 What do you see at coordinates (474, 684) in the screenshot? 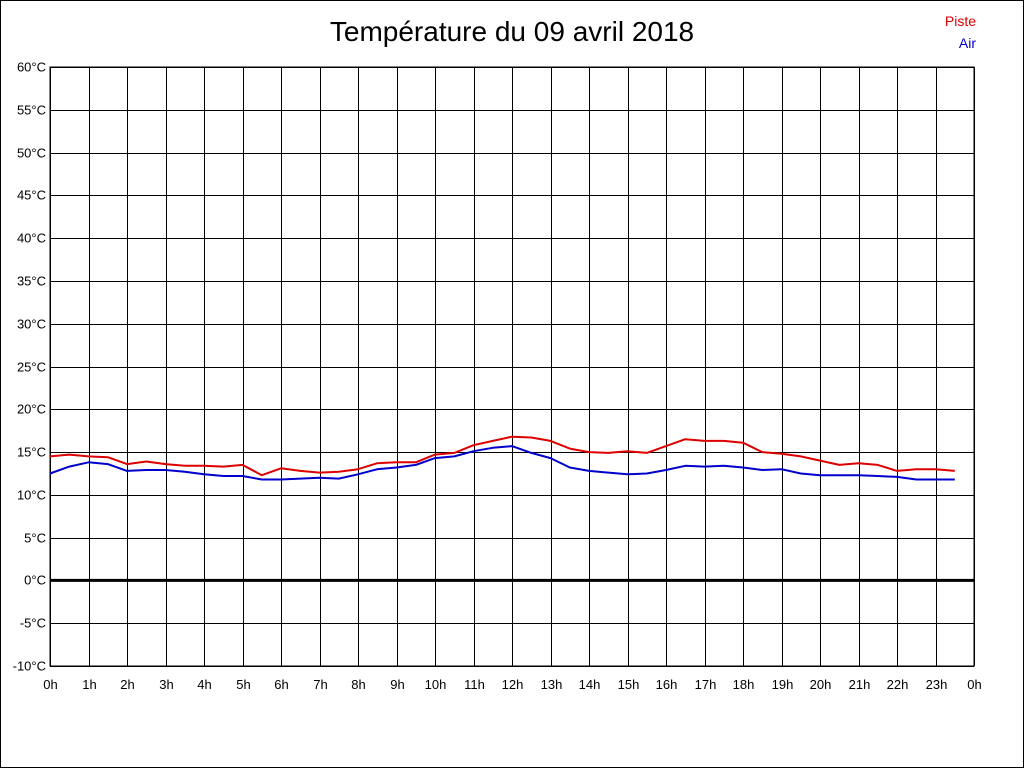
I see `x-tick-label: 11h` at bounding box center [474, 684].